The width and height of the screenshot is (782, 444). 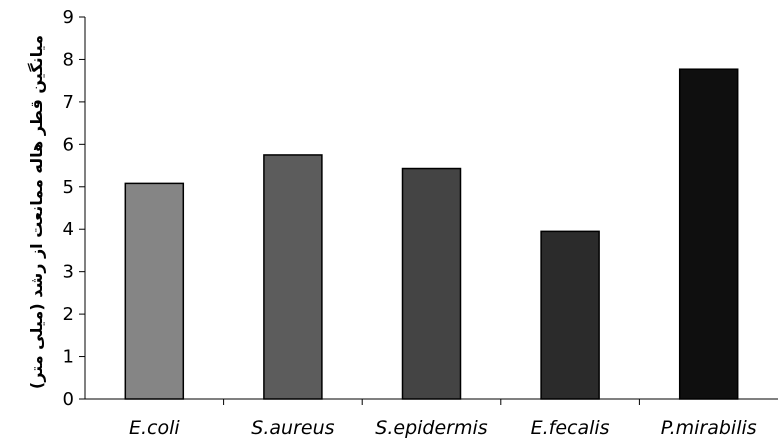 What do you see at coordinates (68, 399) in the screenshot?
I see `y-tick-label: 0` at bounding box center [68, 399].